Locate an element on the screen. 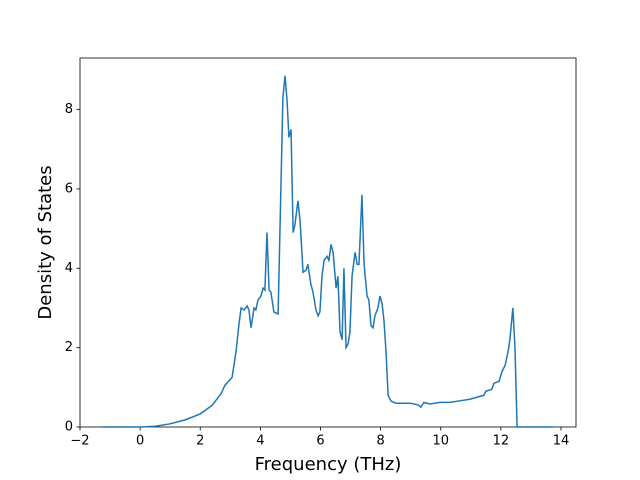 This screenshot has width=640, height=480. y-tick-label: 2 is located at coordinates (69, 347).